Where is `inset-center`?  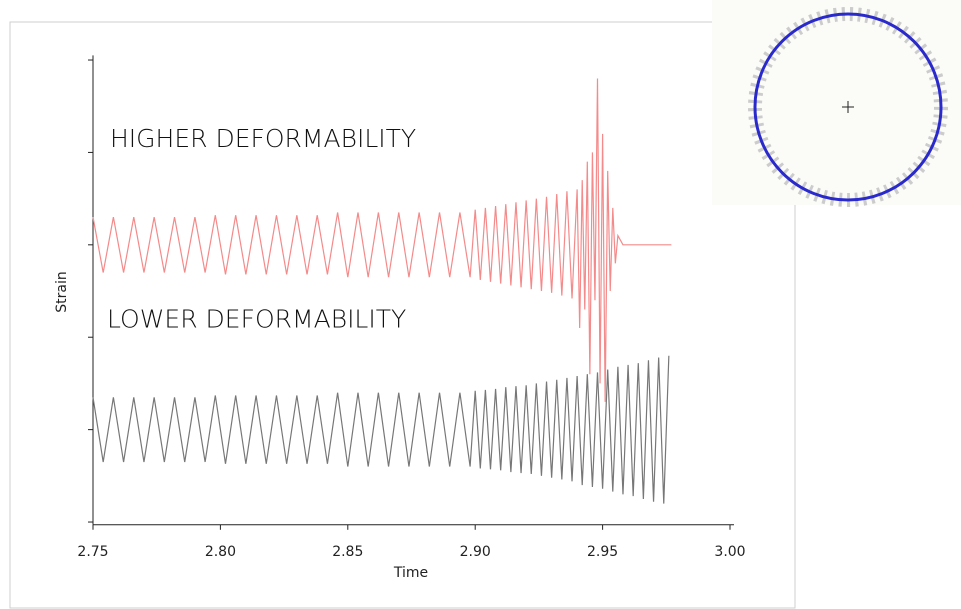 inset-center is located at coordinates (848, 107).